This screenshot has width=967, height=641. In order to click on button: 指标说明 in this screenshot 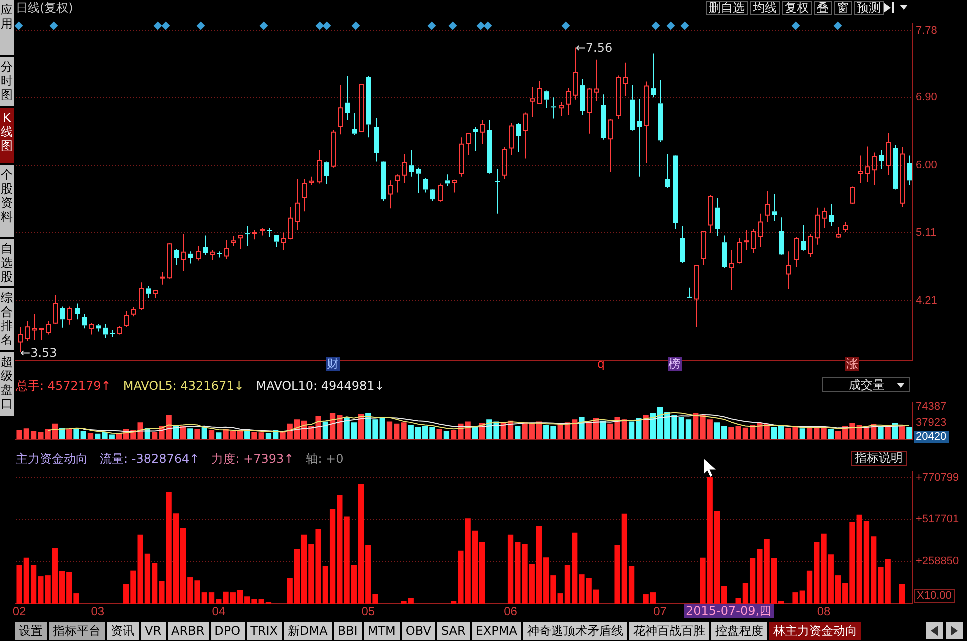, I will do `click(879, 458)`.